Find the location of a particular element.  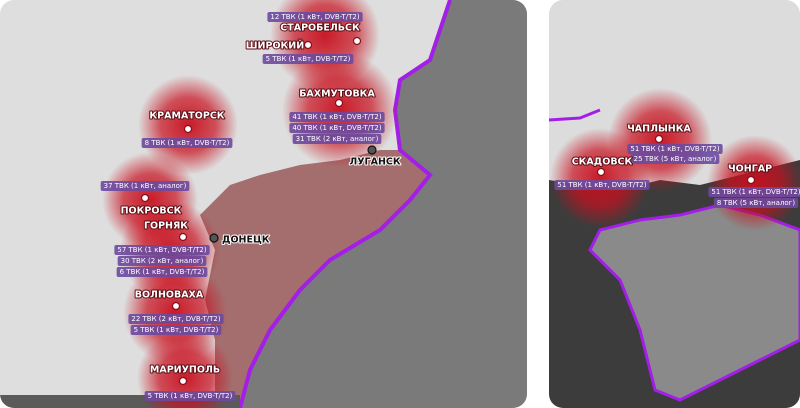

city-label: ШИРОКИЙ is located at coordinates (275, 46).